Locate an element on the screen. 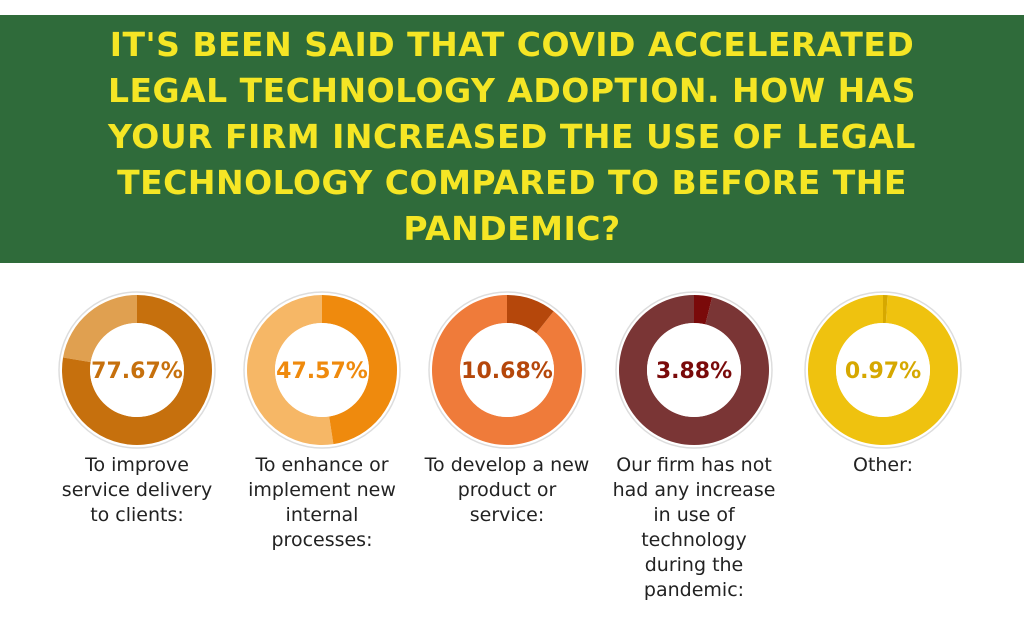 The width and height of the screenshot is (1024, 618). value-label: 3.88% is located at coordinates (694, 371).